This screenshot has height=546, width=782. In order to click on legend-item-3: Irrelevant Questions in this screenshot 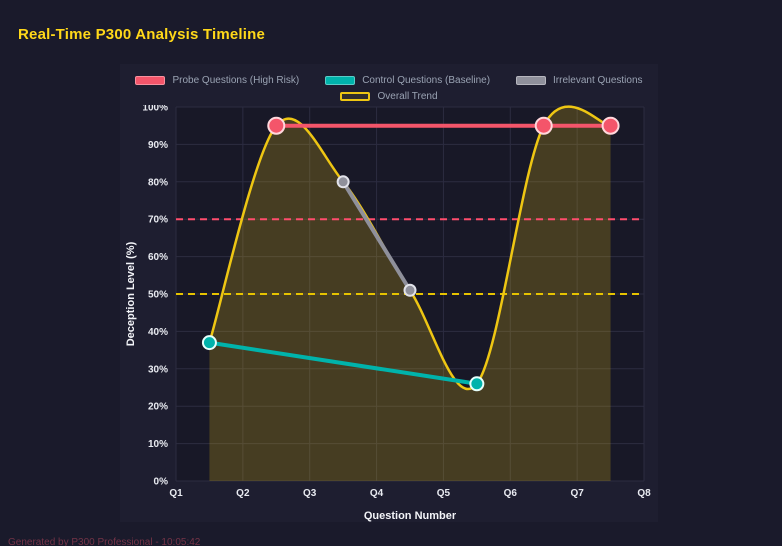, I will do `click(579, 80)`.